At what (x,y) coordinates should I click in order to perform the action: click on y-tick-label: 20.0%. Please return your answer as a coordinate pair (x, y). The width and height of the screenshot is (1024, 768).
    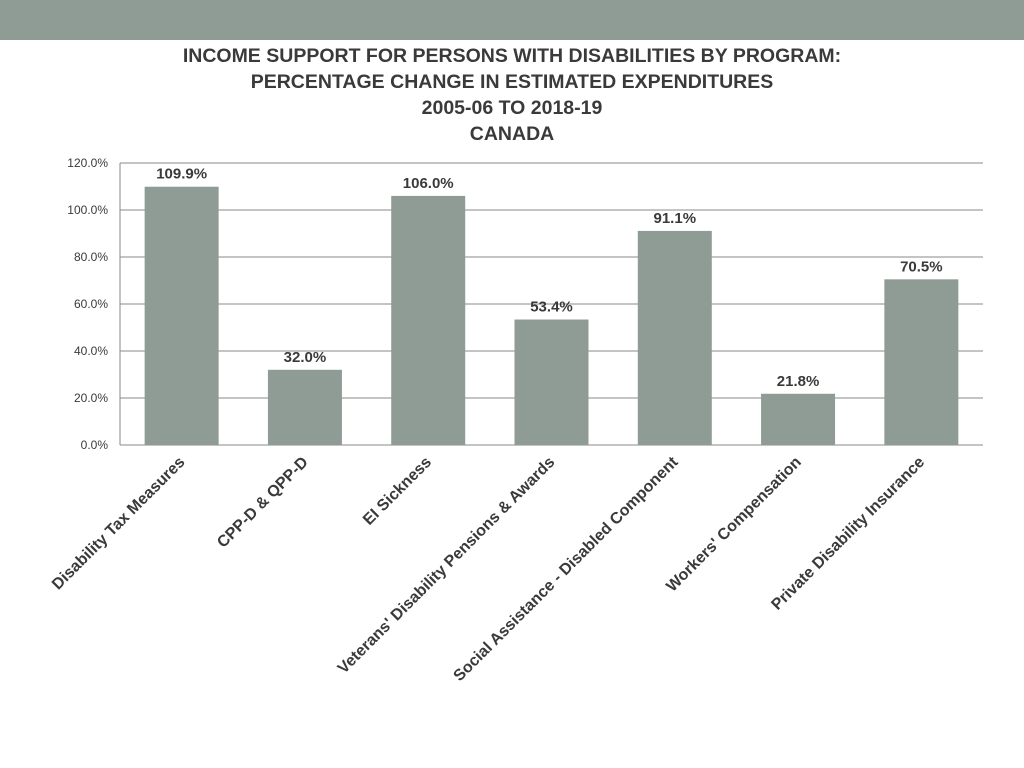
    Looking at the image, I should click on (91, 398).